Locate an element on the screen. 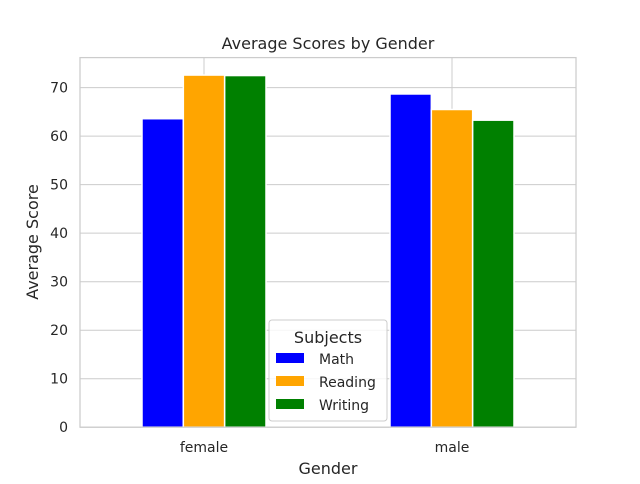  bar-math-female is located at coordinates (163, 272).